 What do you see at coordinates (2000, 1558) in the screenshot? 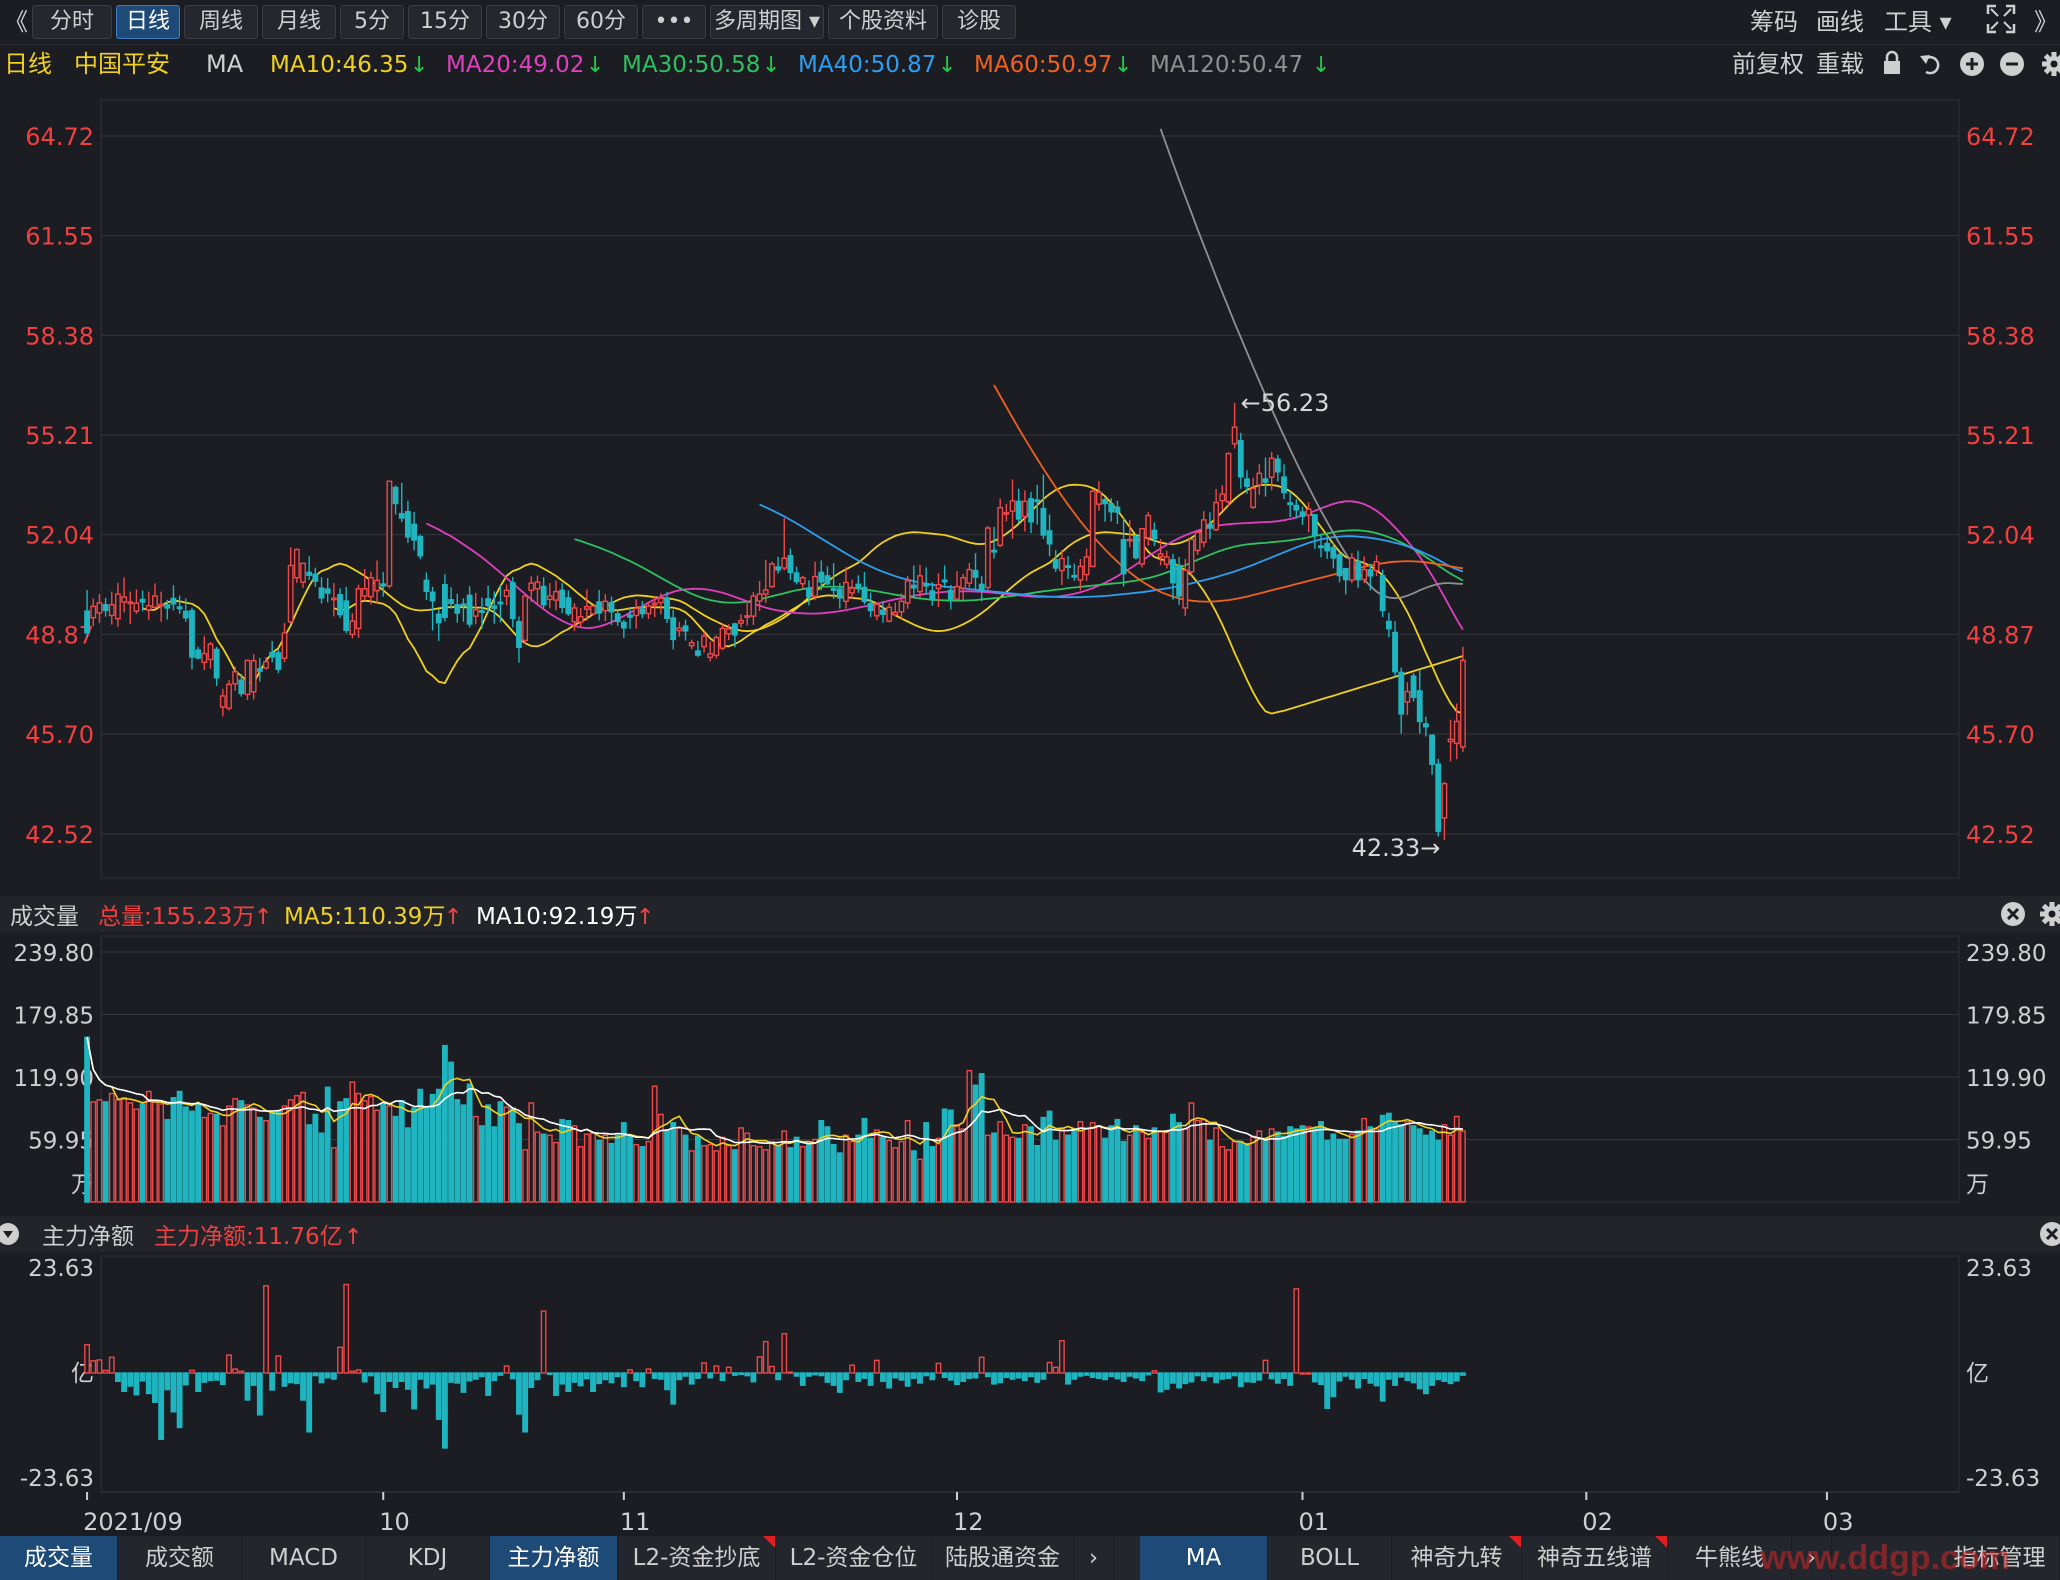
I see `indicator-manage-button: 指标管理` at bounding box center [2000, 1558].